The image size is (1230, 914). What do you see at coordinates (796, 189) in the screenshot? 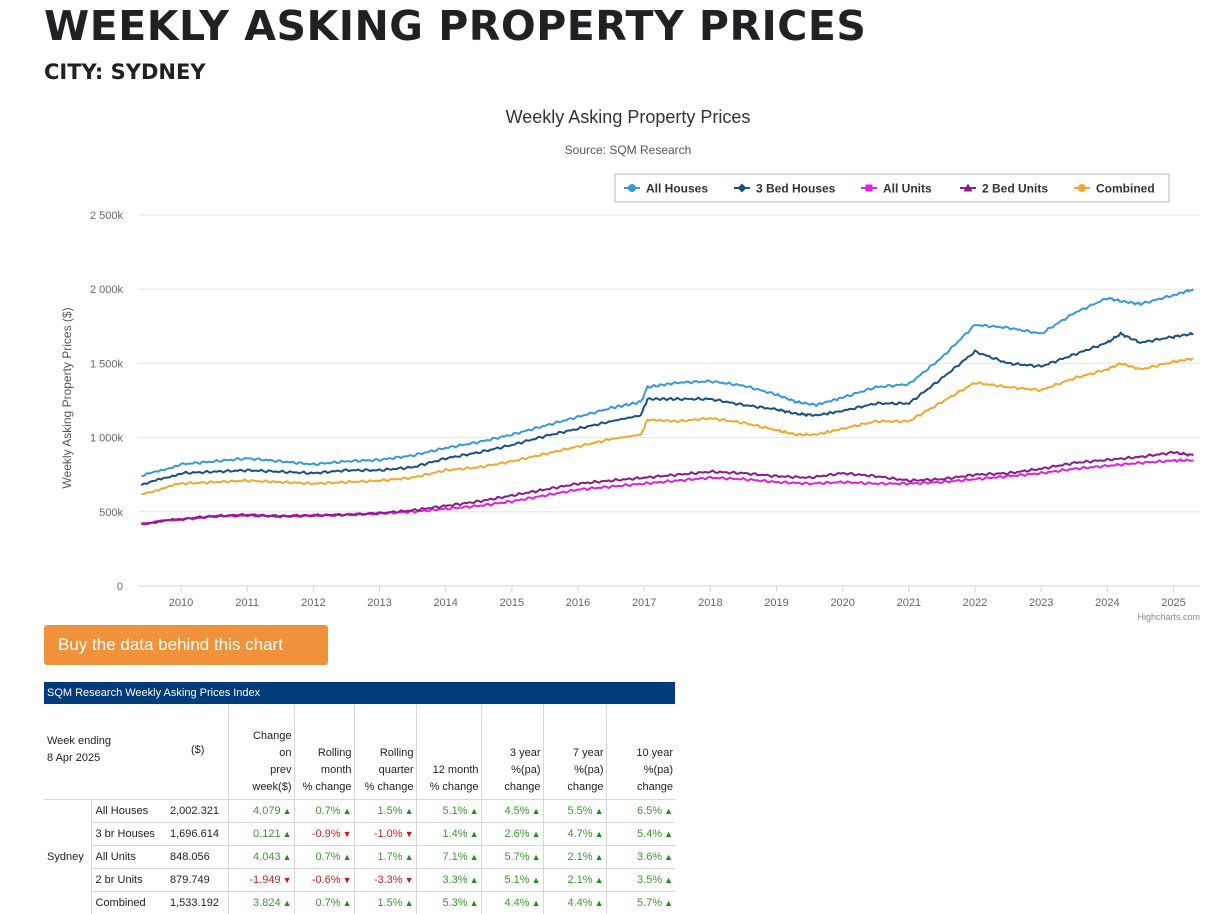
I see `legend-label: 3 Bed Houses` at bounding box center [796, 189].